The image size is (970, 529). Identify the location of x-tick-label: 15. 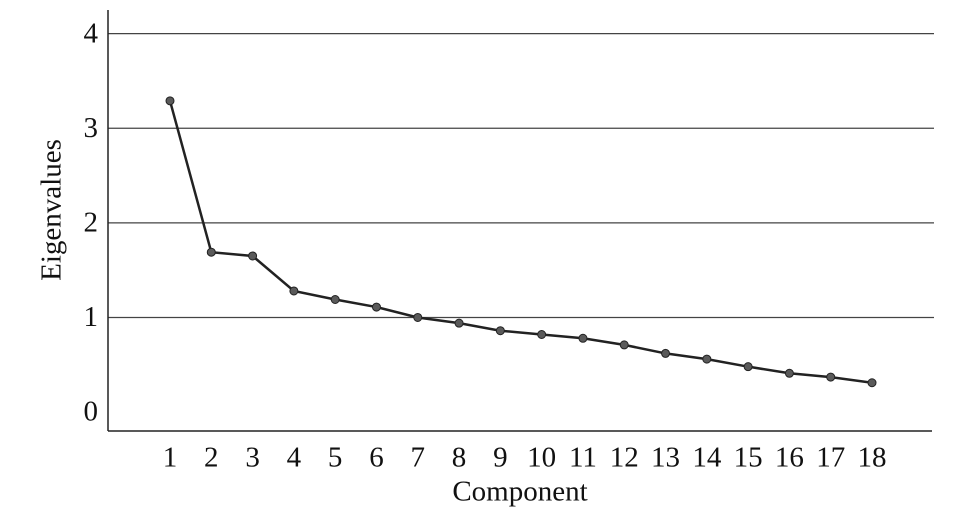
(748, 458).